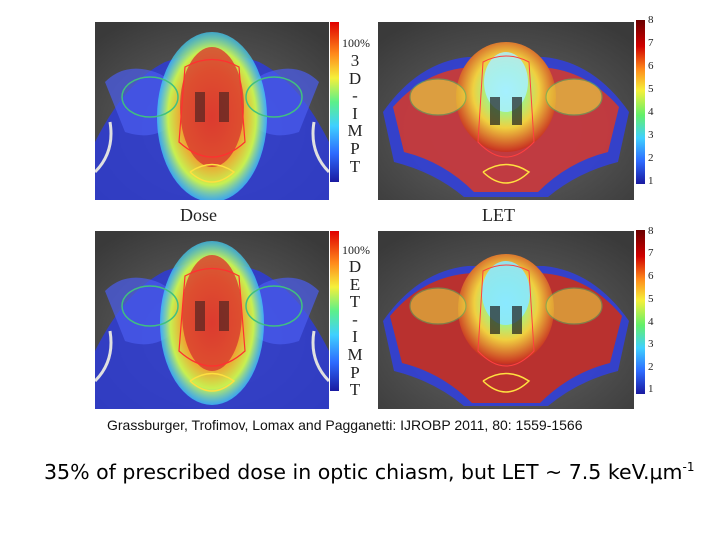  I want to click on dose-map-det-impt, so click(212, 320).